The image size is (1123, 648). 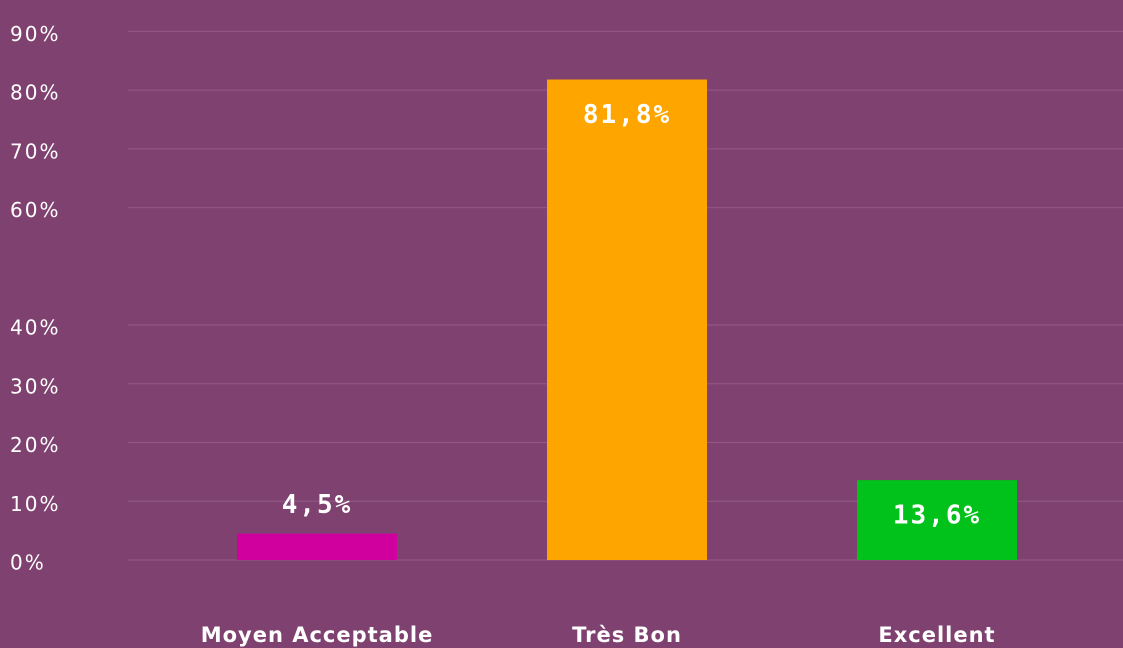 What do you see at coordinates (627, 115) in the screenshot?
I see `value-label: 81,8%` at bounding box center [627, 115].